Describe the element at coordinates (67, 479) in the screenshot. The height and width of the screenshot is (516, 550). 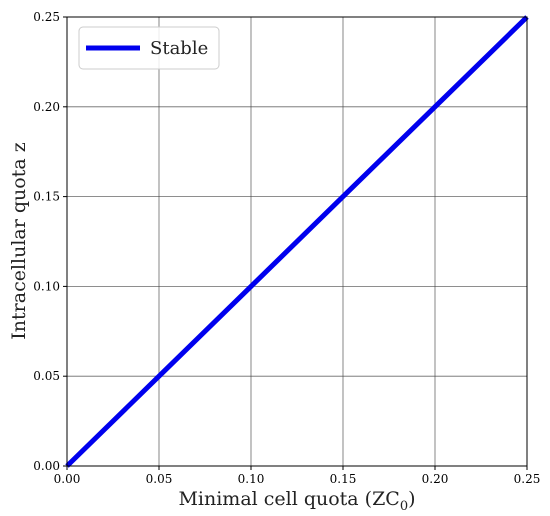
I see `x-tick-label: 0.00` at that location.